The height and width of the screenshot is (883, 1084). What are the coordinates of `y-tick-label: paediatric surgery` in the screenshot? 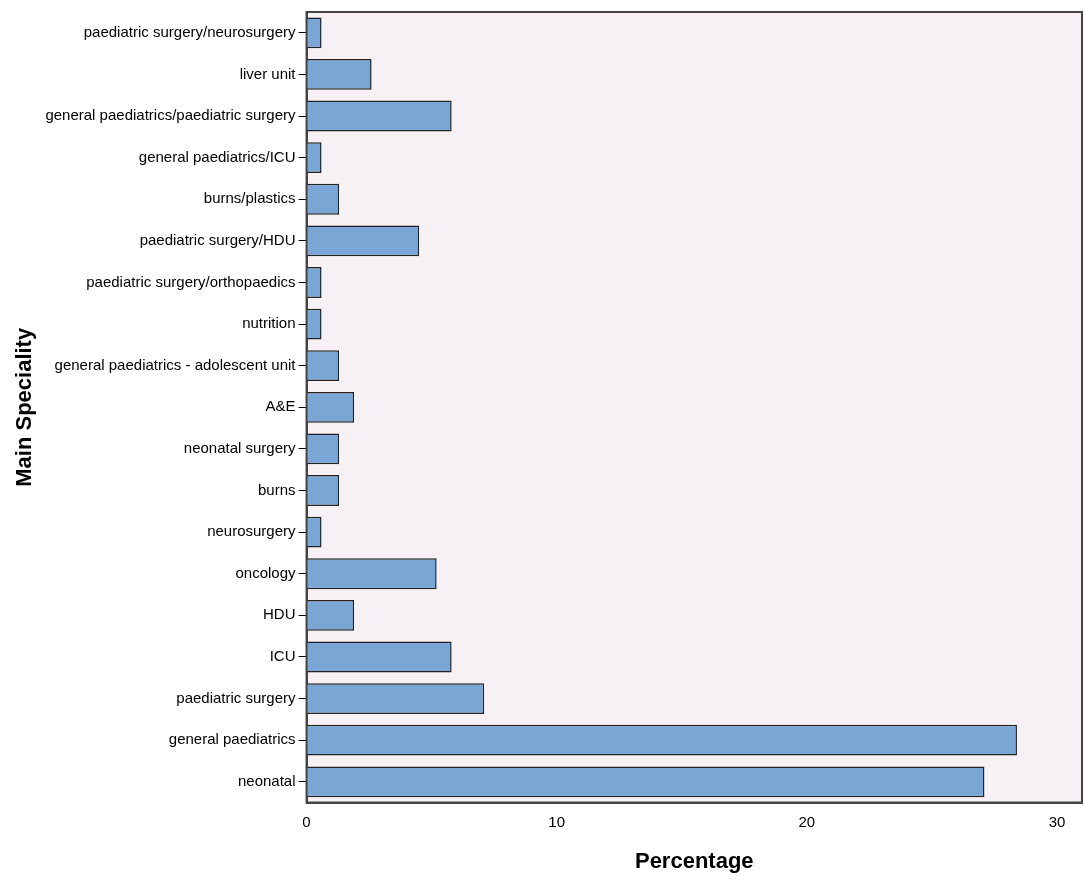 It's located at (236, 697).